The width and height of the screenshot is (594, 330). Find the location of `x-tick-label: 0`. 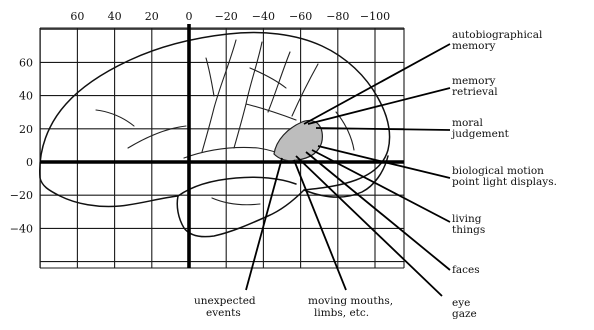

x-tick-label: 0 is located at coordinates (189, 16).